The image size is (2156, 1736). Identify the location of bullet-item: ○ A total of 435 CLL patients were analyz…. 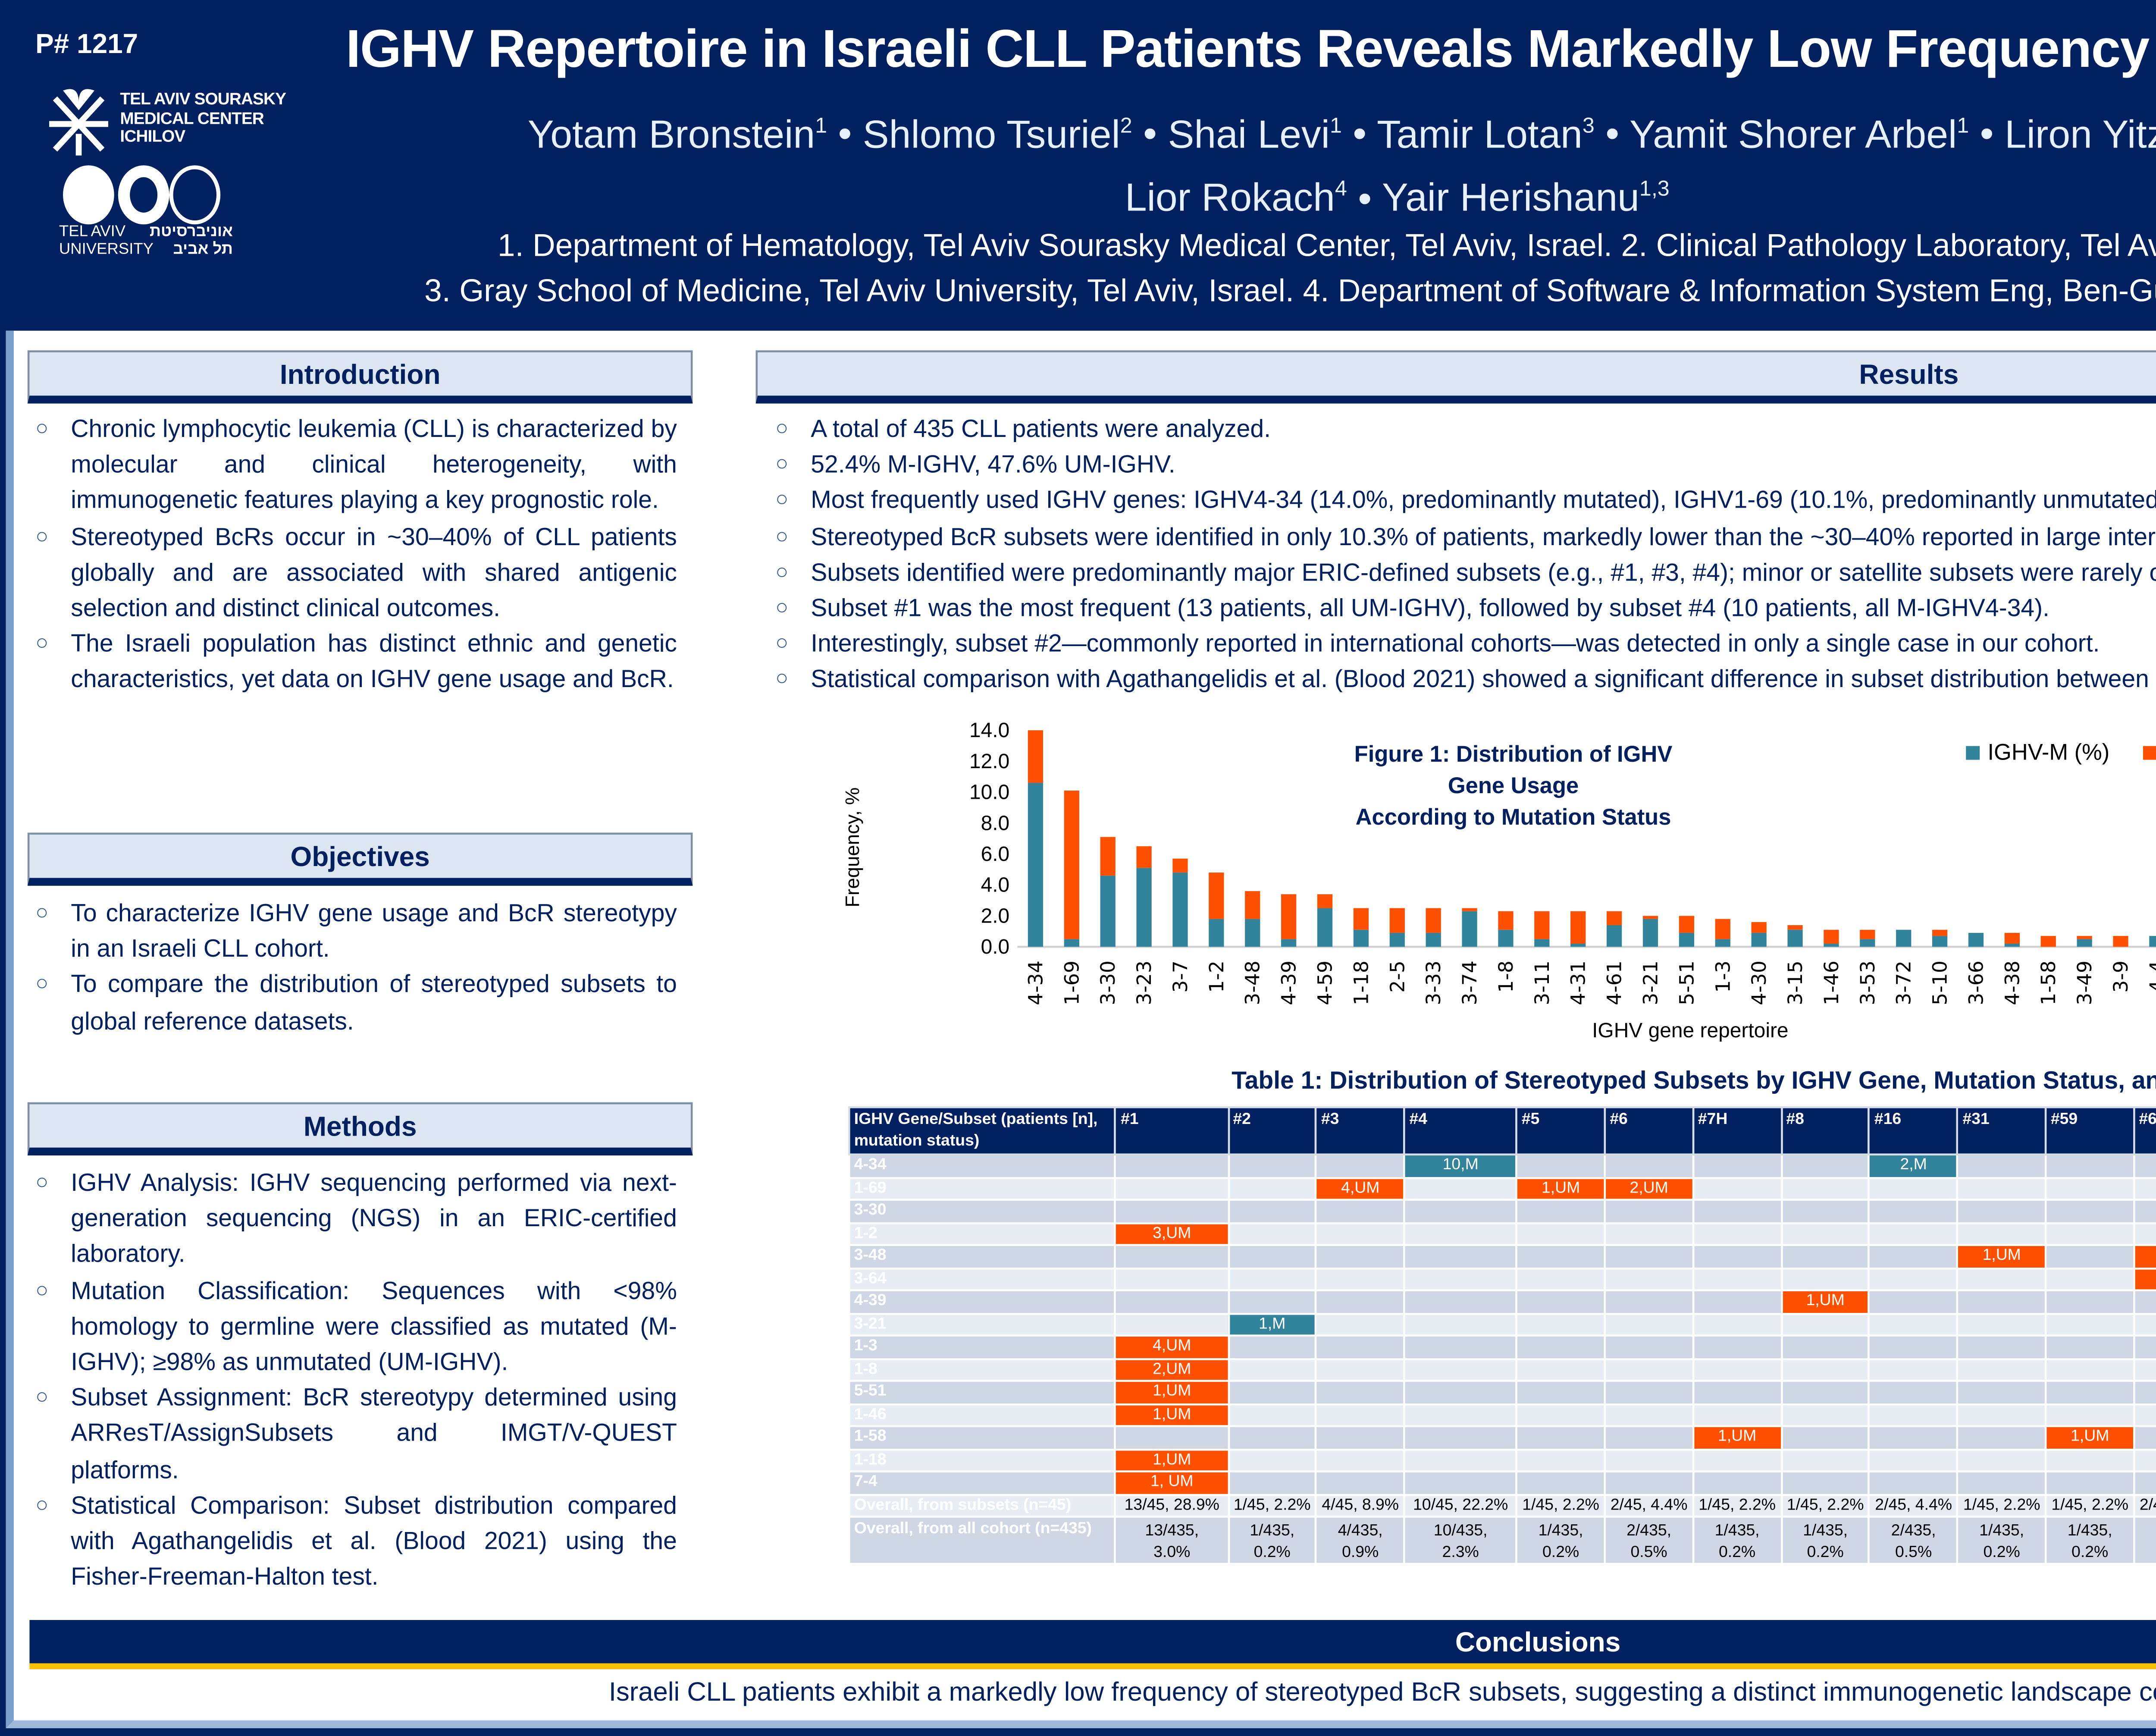
(1462, 429).